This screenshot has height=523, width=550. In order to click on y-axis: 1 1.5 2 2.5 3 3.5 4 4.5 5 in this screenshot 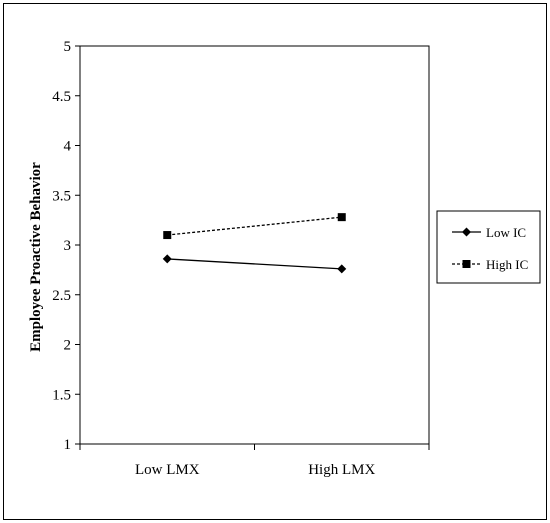, I will do `click(66, 246)`.